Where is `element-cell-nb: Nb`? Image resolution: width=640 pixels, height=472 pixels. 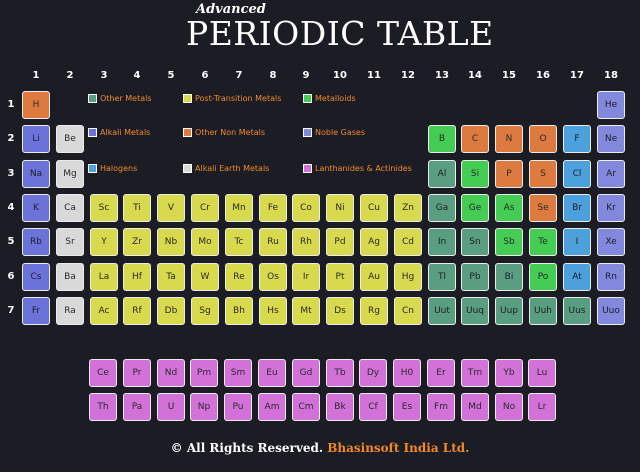
element-cell-nb: Nb is located at coordinates (171, 242).